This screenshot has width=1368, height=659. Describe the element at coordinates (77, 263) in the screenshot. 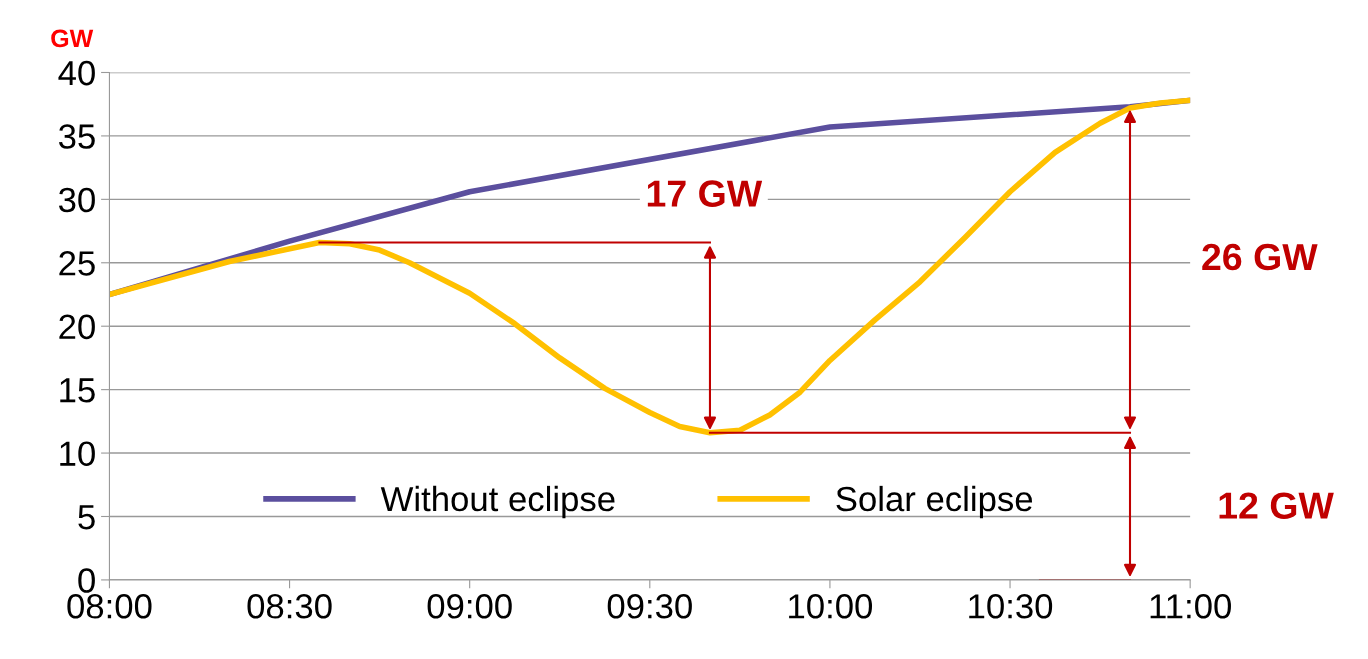

I see `y-tick-label: 25` at that location.